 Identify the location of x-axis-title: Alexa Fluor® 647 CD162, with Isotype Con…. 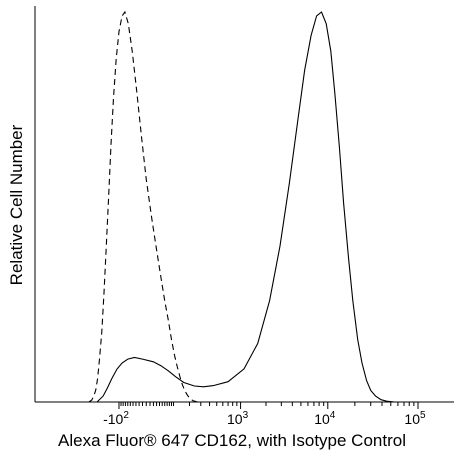
(232, 440).